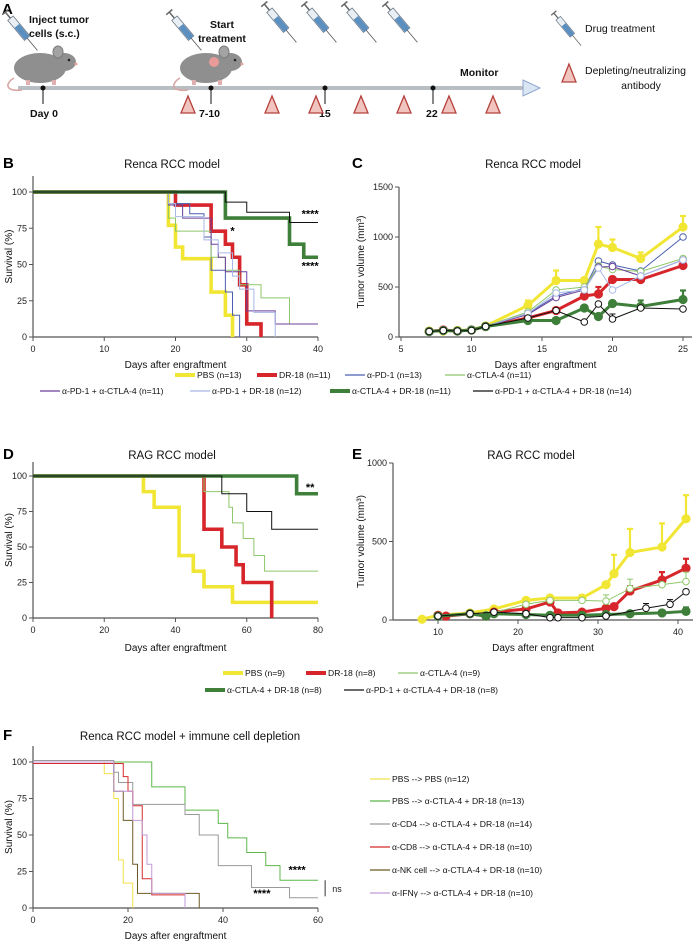 This screenshot has width=700, height=945. I want to click on antibody-triangles, so click(340, 104).